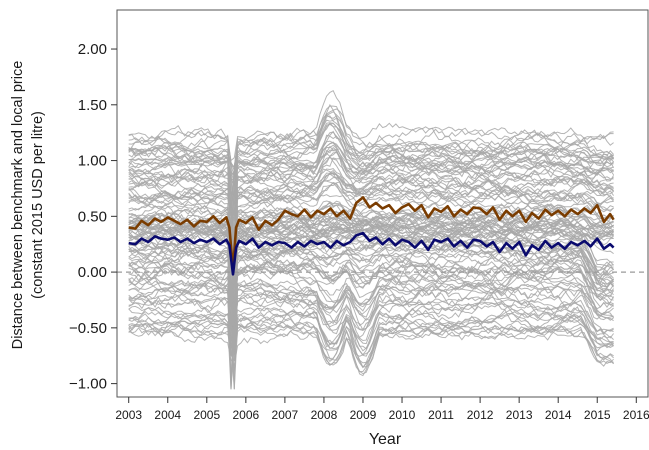 This screenshot has width=649, height=450. I want to click on y-tick-label: 1.50, so click(92, 105).